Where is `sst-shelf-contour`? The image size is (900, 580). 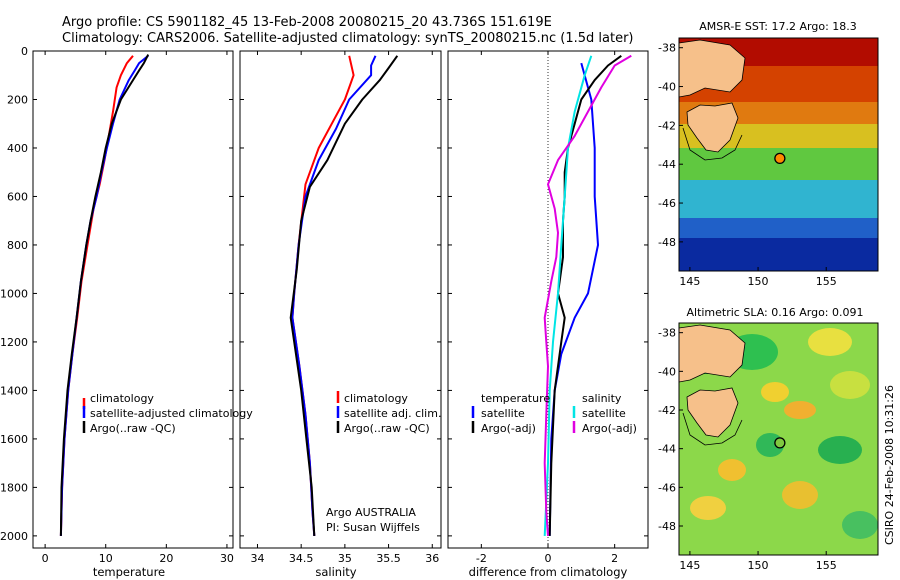 sst-shelf-contour is located at coordinates (712, 144).